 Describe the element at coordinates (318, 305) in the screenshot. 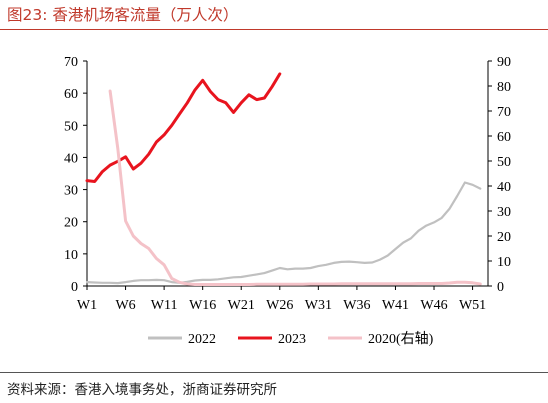

I see `x-axis-tick-label: W31` at that location.